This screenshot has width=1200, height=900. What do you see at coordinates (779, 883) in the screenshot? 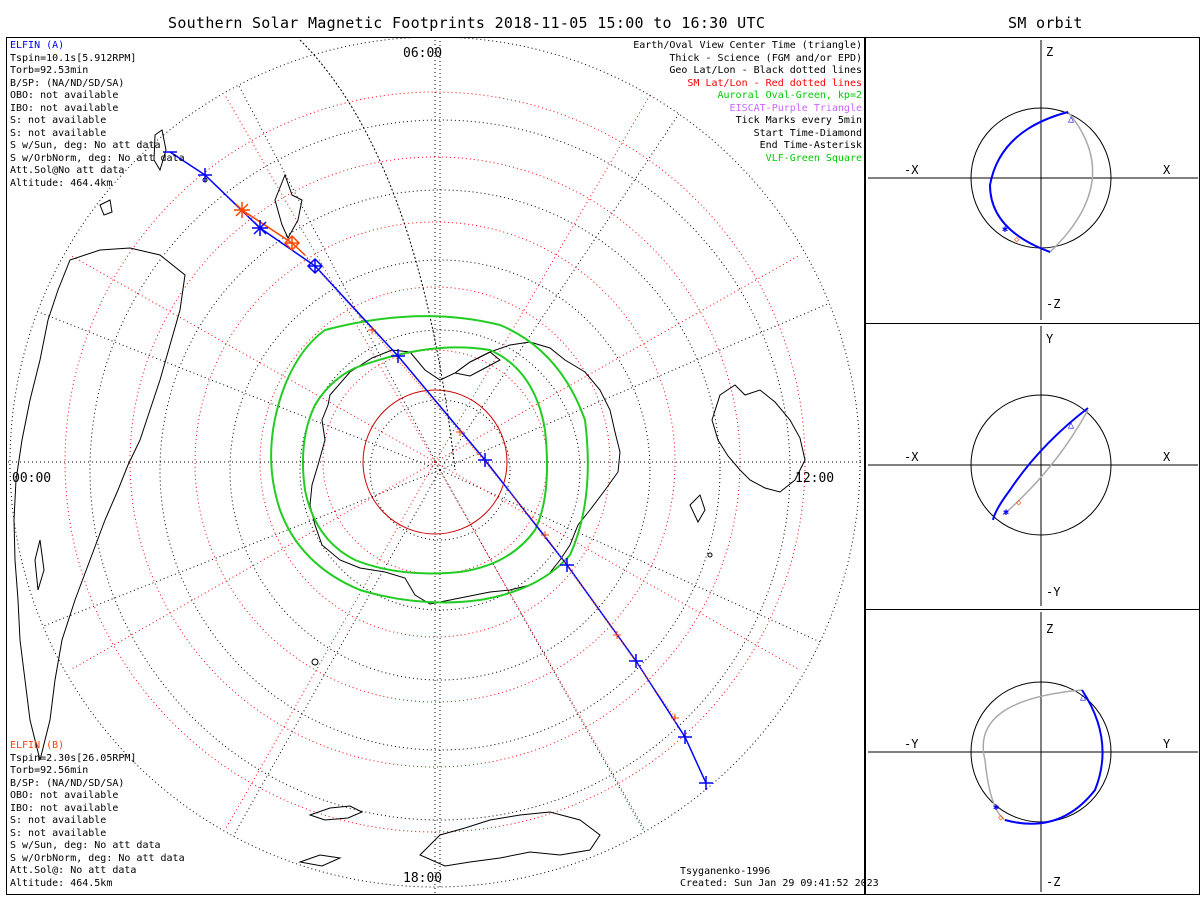
I see `created-label: Created: Sun Jan 29 09:41:52 2023` at bounding box center [779, 883].